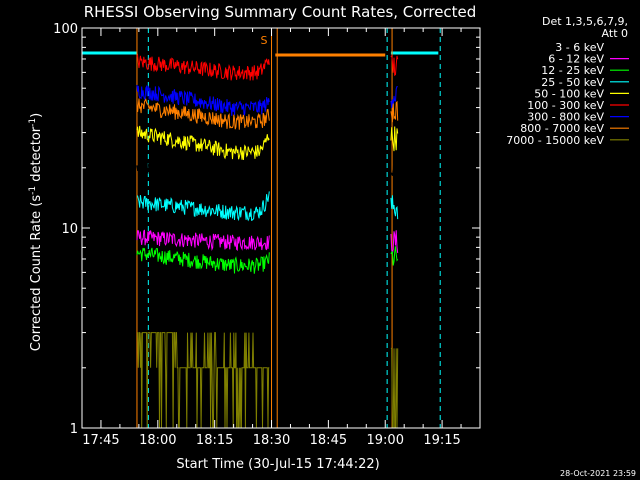 This screenshot has height=480, width=640. Describe the element at coordinates (385, 440) in the screenshot. I see `x-tick-label-5: 19:00` at that location.